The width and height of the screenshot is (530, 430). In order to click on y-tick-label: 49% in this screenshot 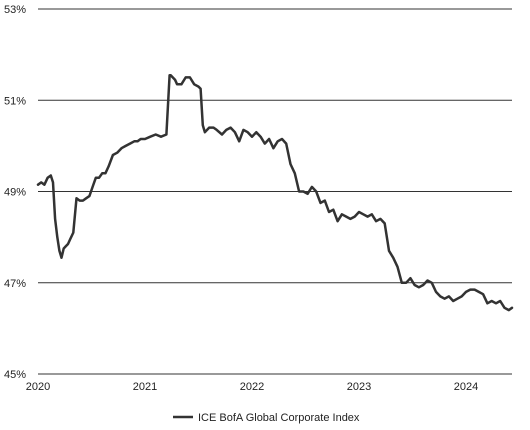, I will do `click(15, 193)`.